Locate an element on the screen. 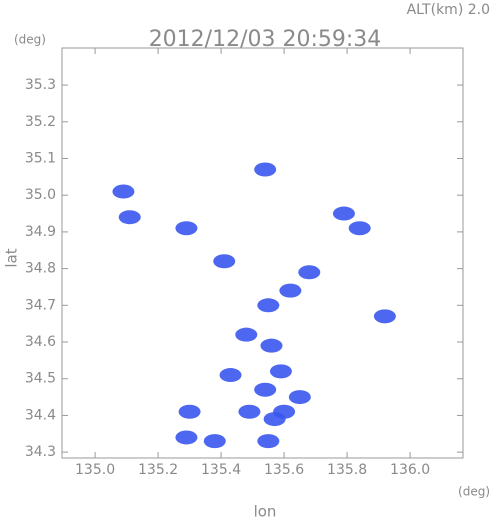  x-tick-label: 135.6 is located at coordinates (284, 470).